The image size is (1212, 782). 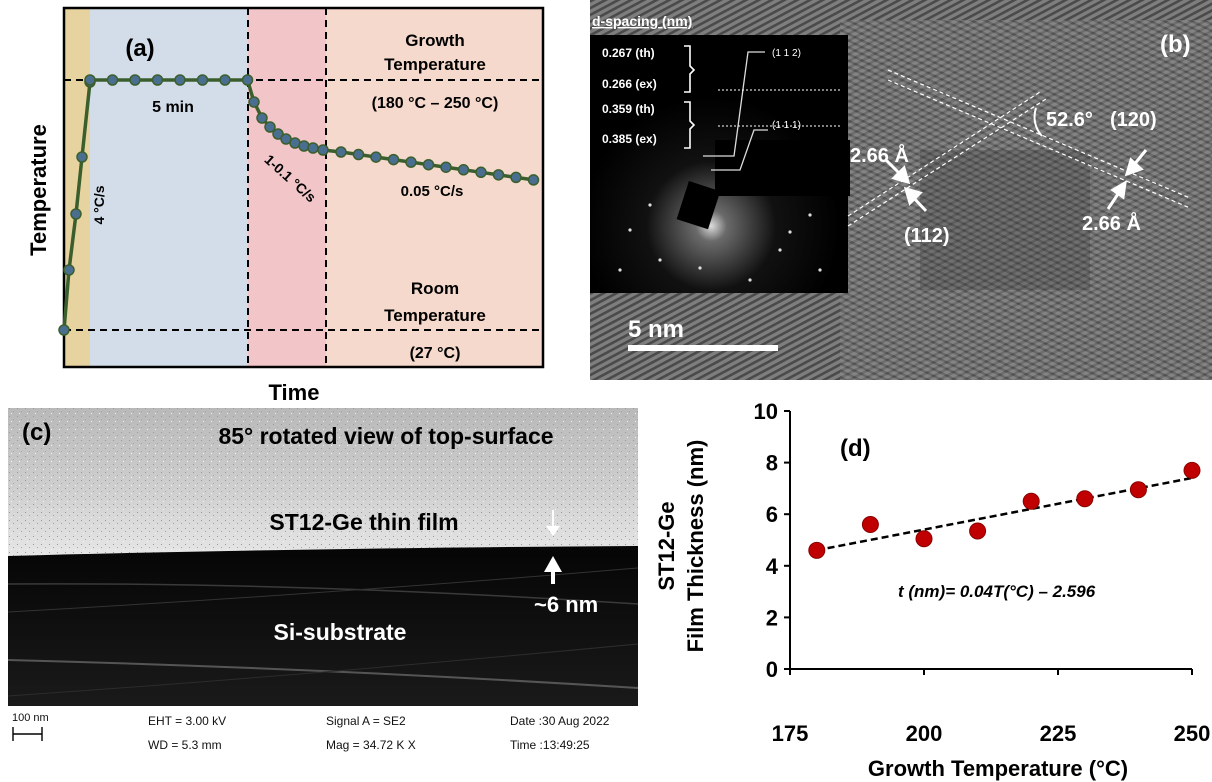 What do you see at coordinates (720, 242) in the screenshot?
I see `diffraction-spots` at bounding box center [720, 242].